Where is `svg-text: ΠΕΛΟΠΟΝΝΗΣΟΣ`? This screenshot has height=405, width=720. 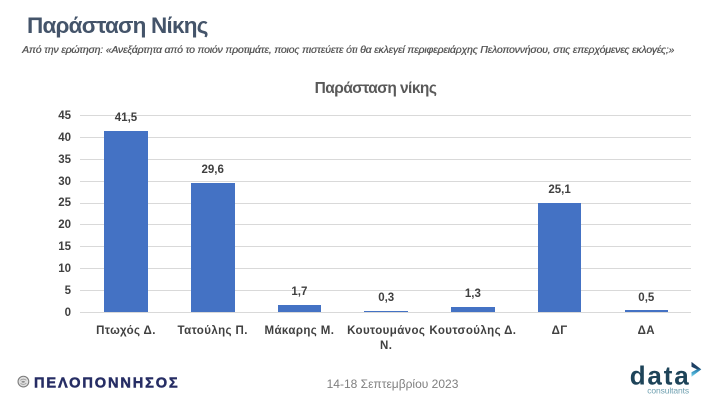 svg-text: ΠΕΛΟΠΟΝΝΗΣΟΣ is located at coordinates (107, 383).